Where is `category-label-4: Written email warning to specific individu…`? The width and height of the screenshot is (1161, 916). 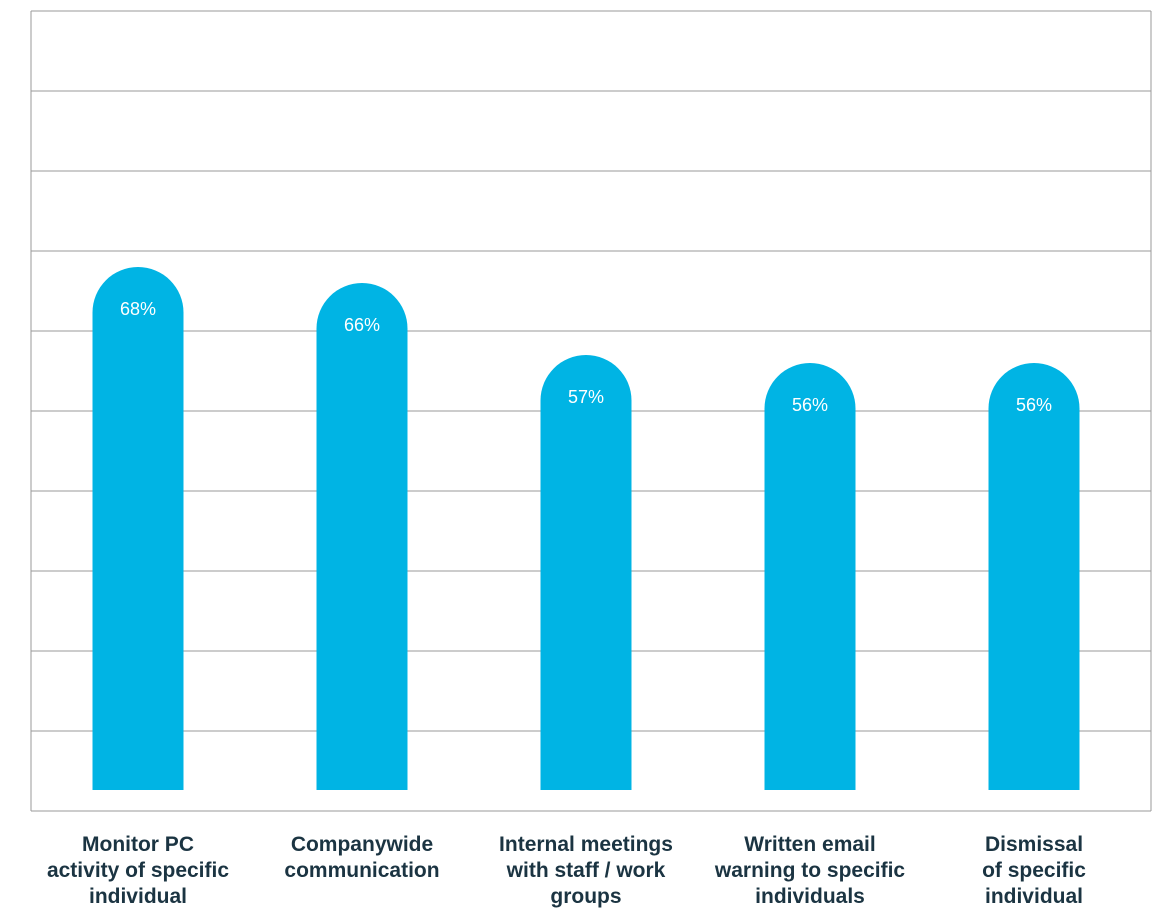 category-label-4: Written email warning to specific individu… is located at coordinates (810, 870).